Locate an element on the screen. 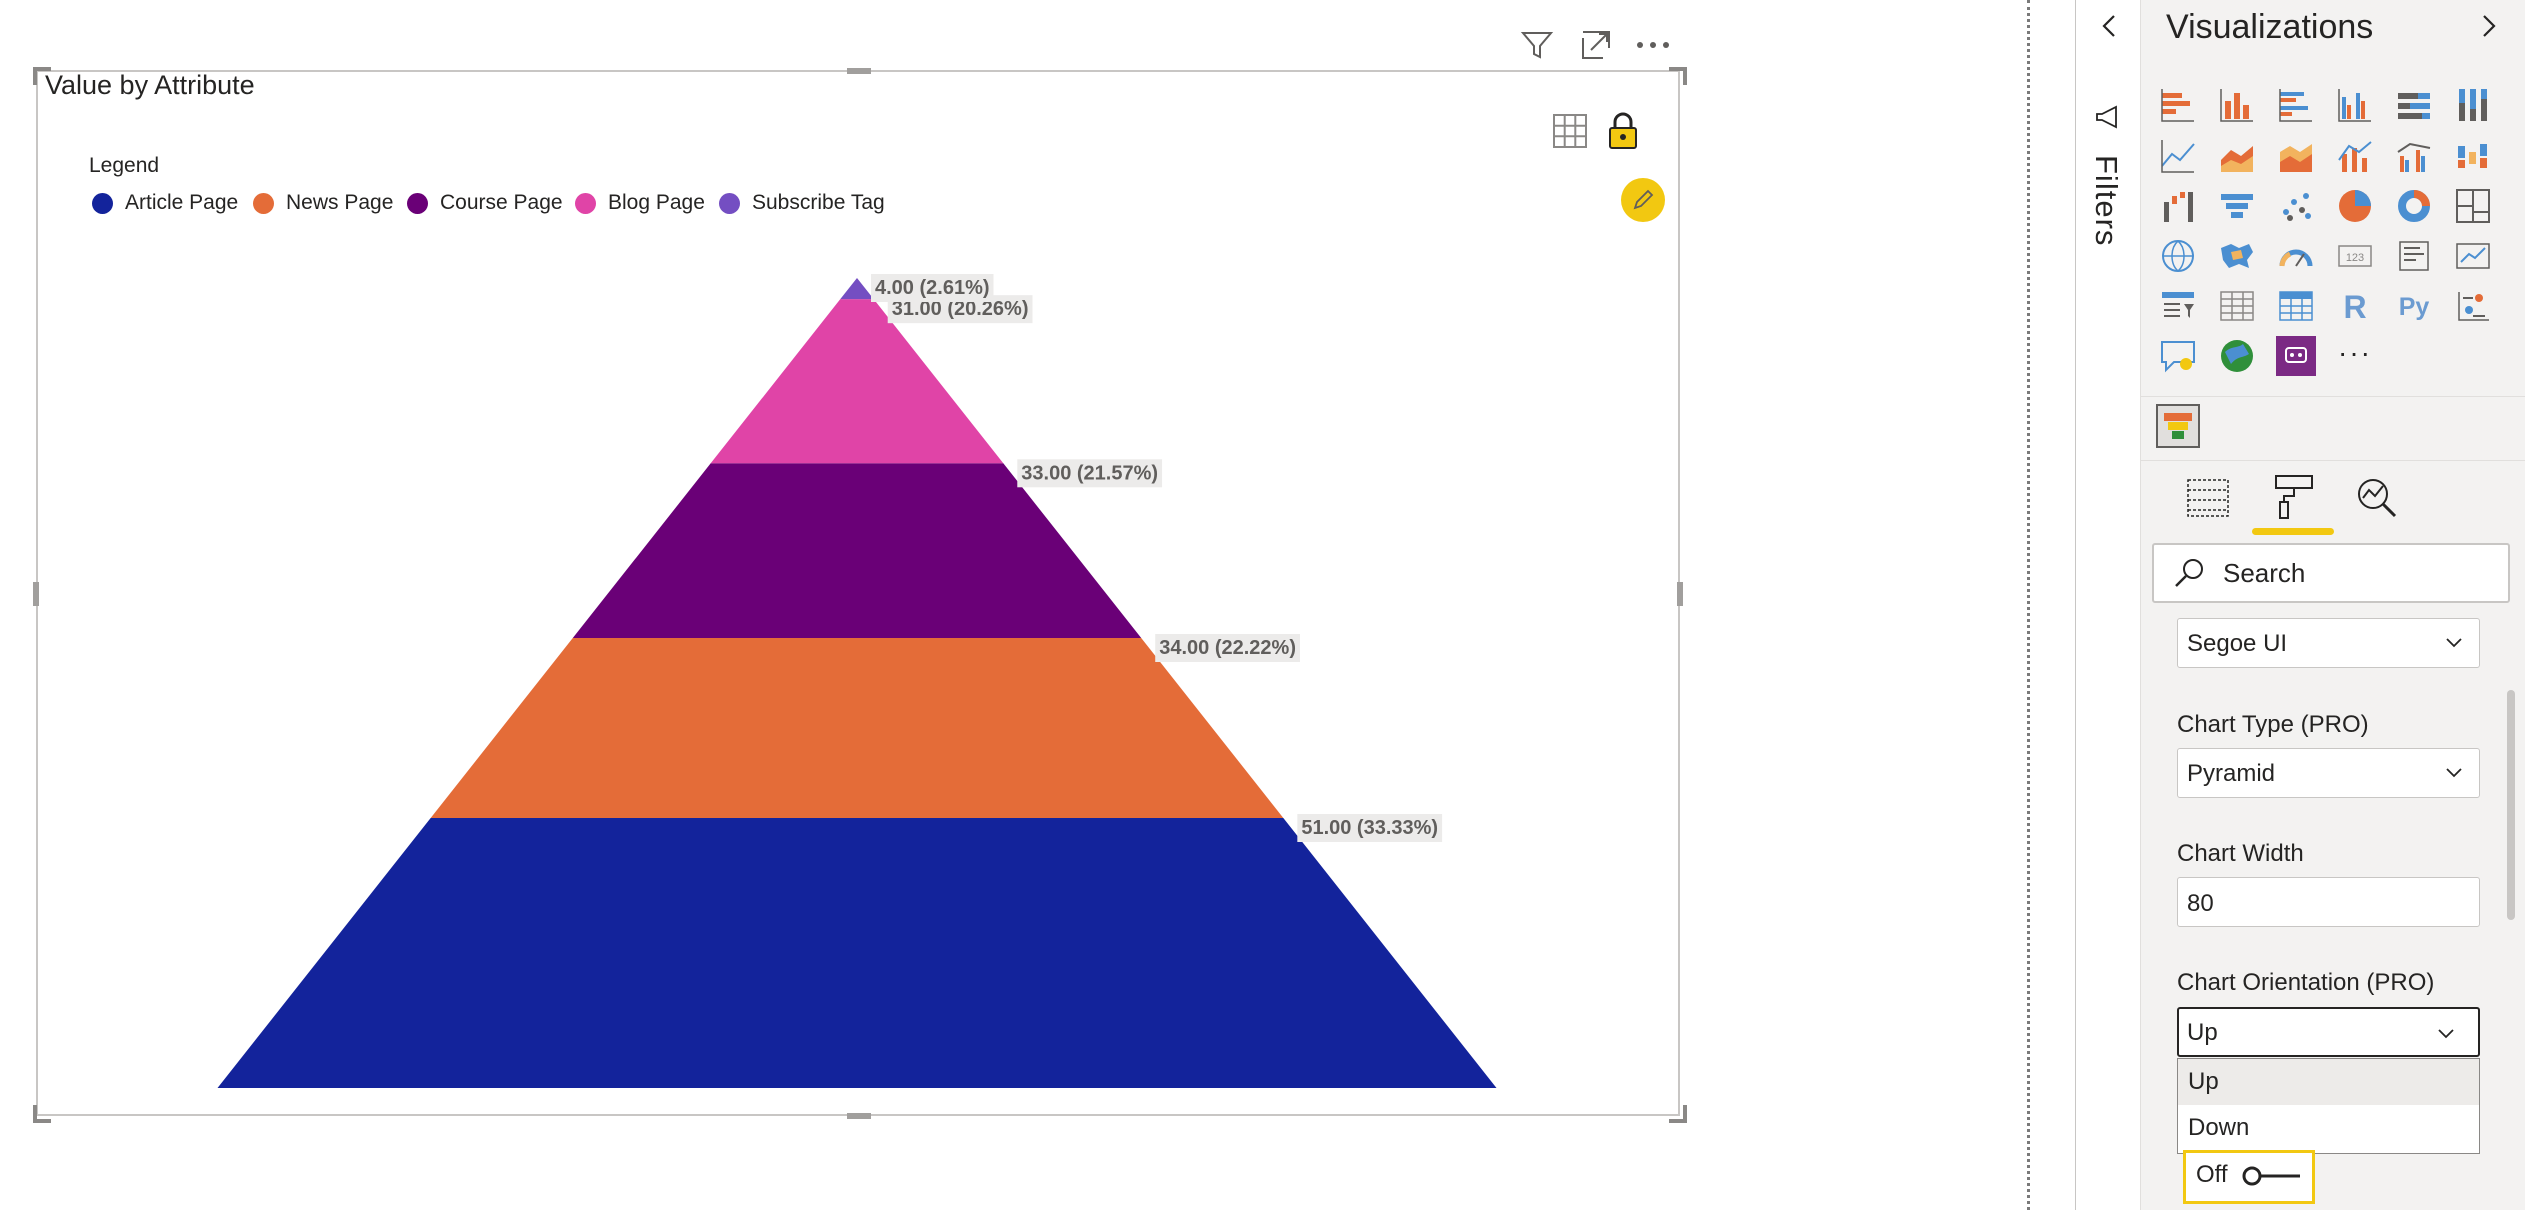 Image resolution: width=2525 pixels, height=1210 pixels. pie-chart-icon is located at coordinates (2355, 206).